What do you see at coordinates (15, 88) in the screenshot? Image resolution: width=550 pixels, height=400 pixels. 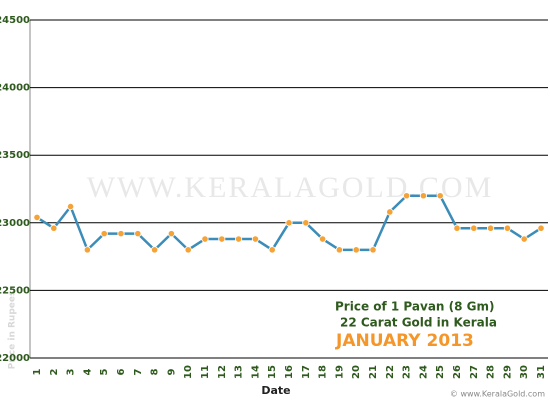 I see `y-tick-label: 24000` at bounding box center [15, 88].